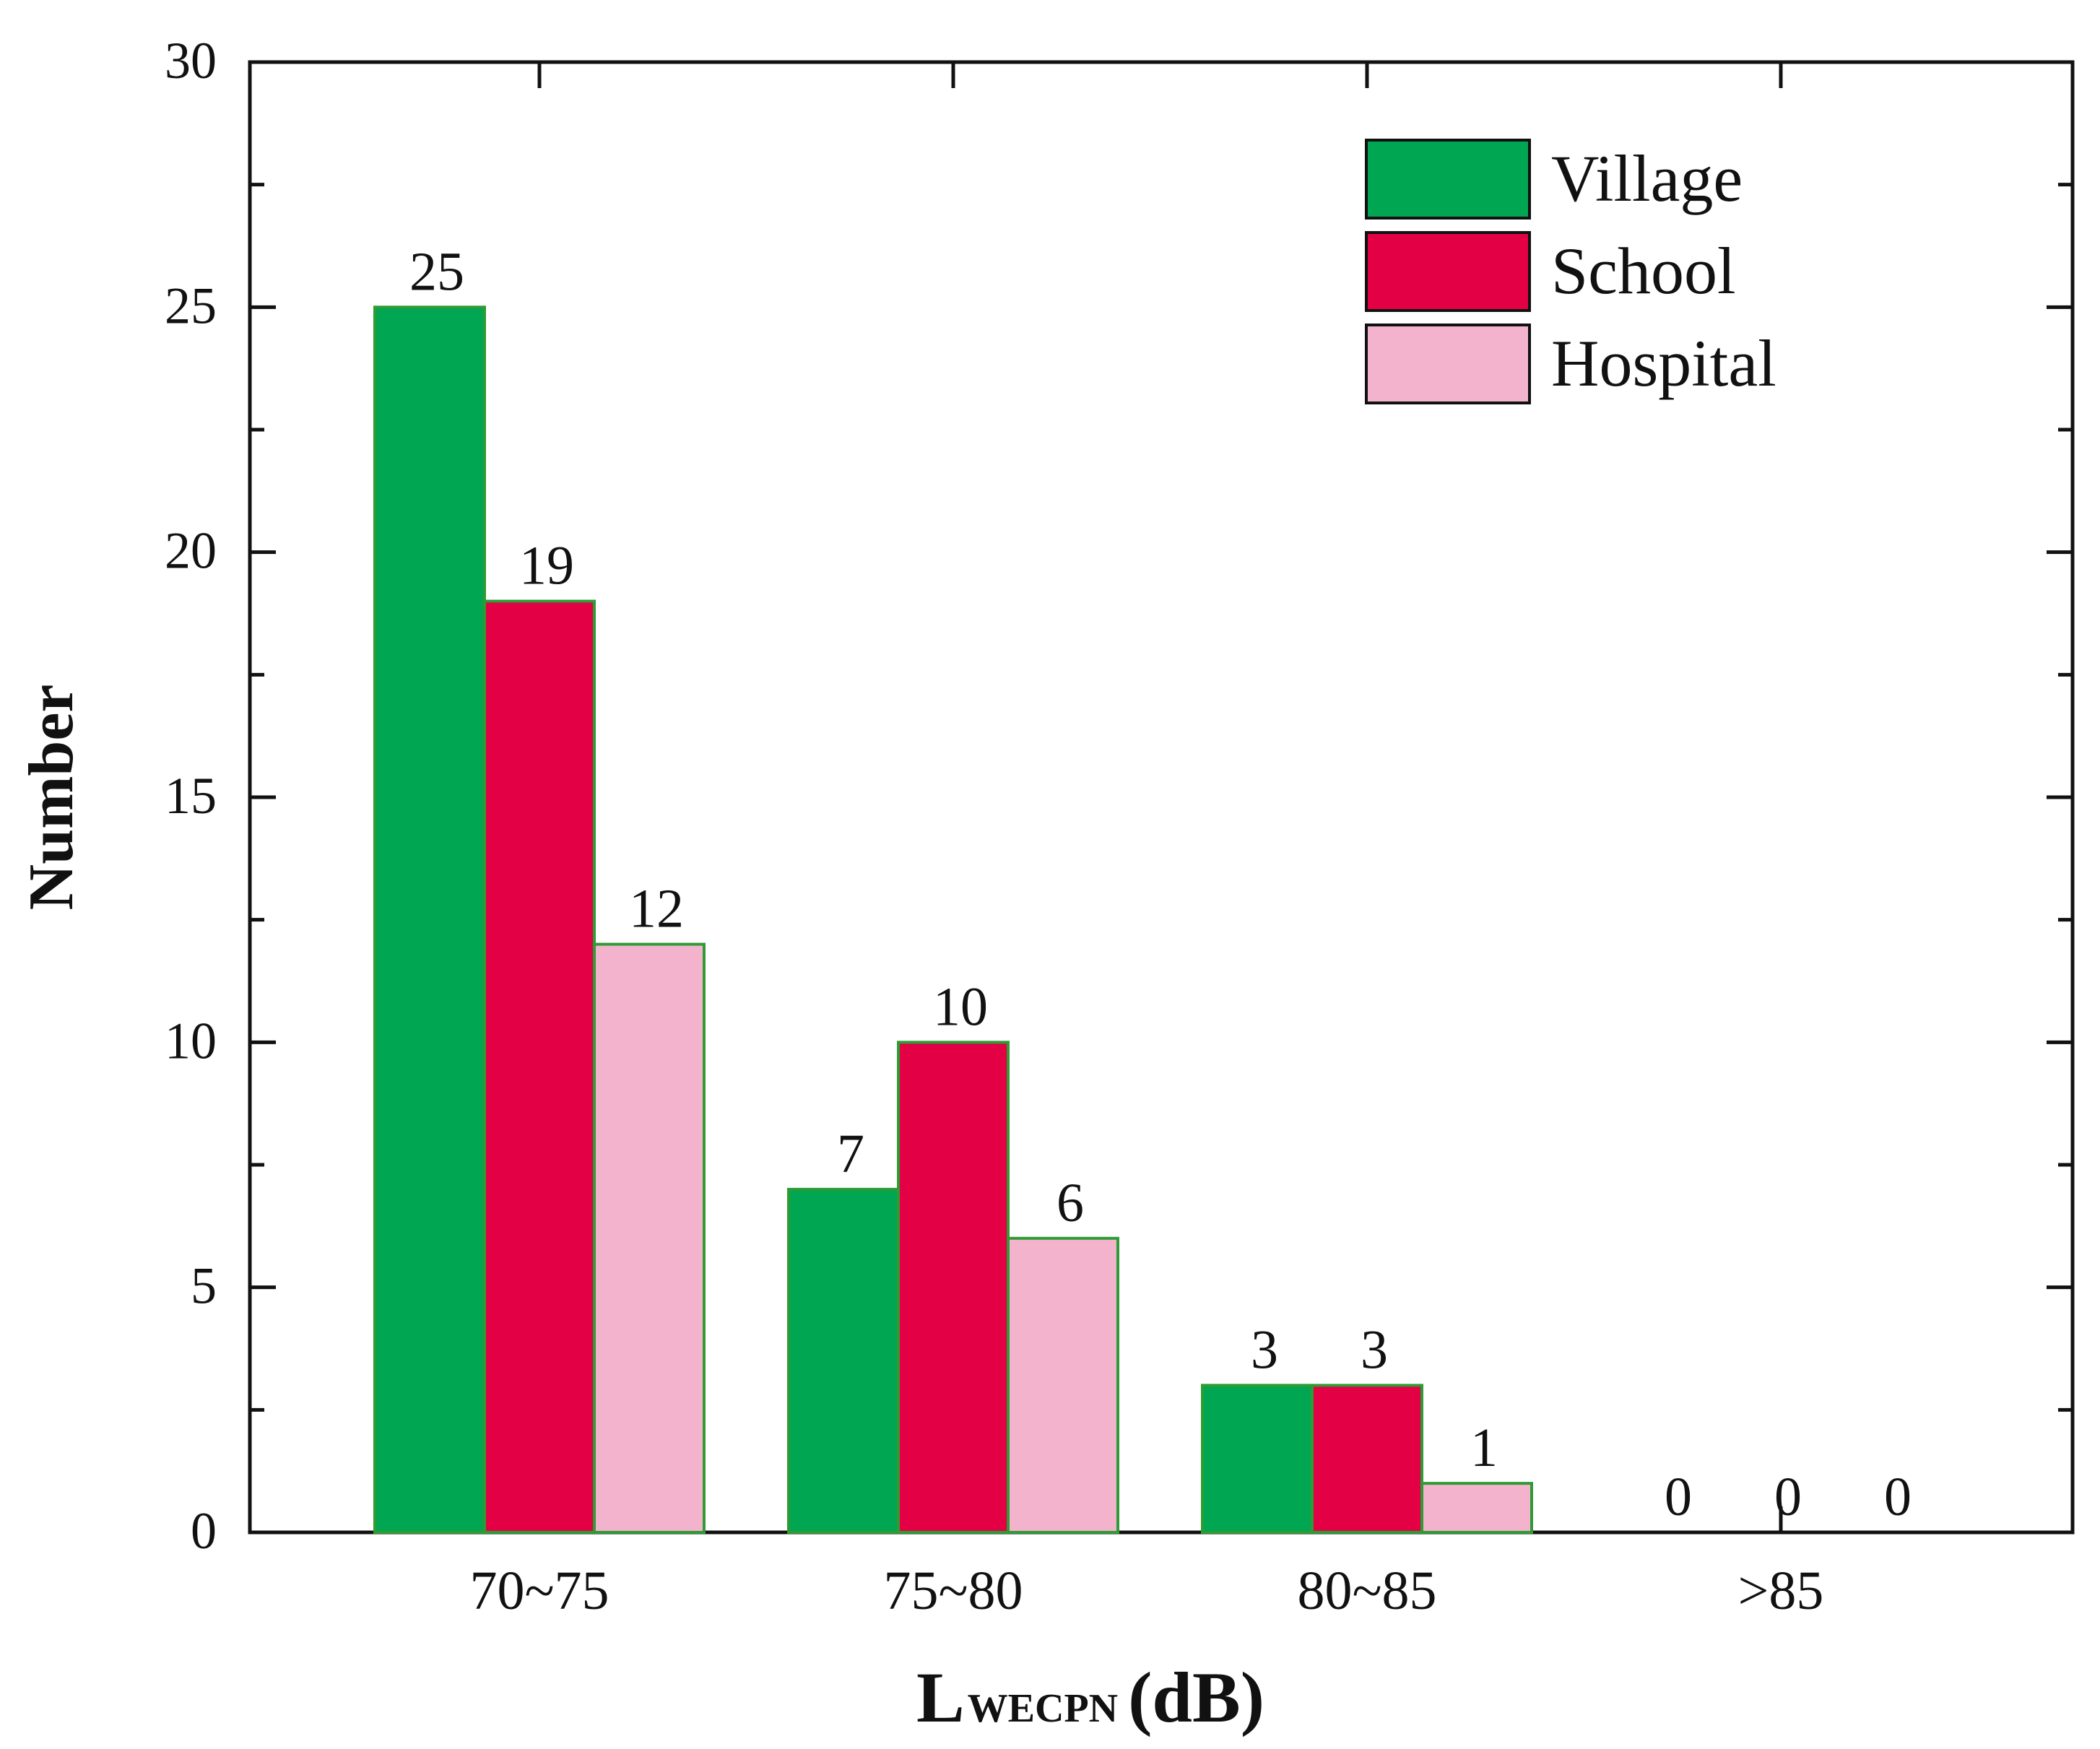  I want to click on x-tick-label: 80~85, so click(1367, 1591).